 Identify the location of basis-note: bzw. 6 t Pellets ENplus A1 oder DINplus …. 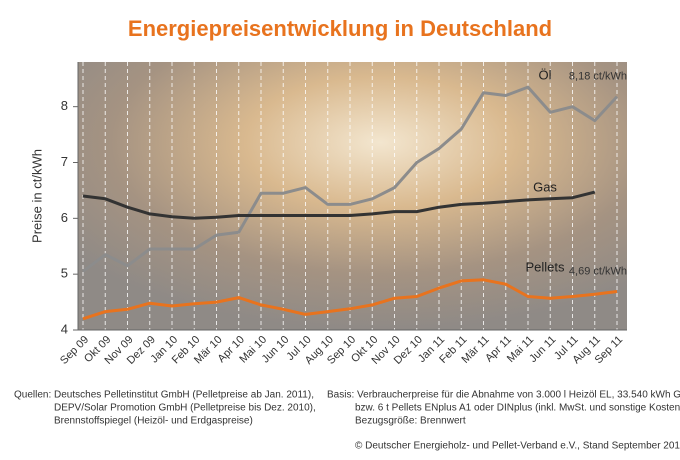
(517, 408).